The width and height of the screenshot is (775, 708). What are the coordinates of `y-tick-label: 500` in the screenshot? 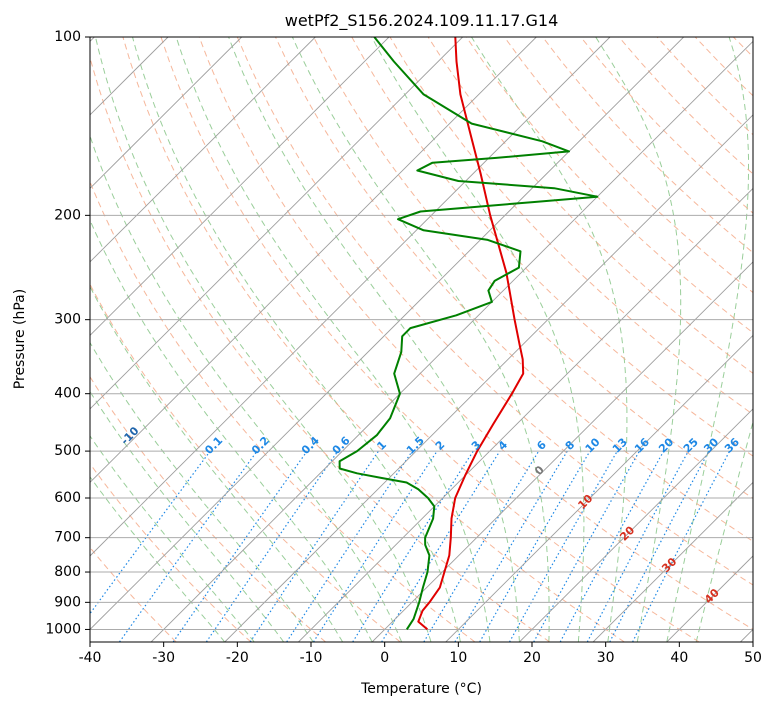 It's located at (67, 451).